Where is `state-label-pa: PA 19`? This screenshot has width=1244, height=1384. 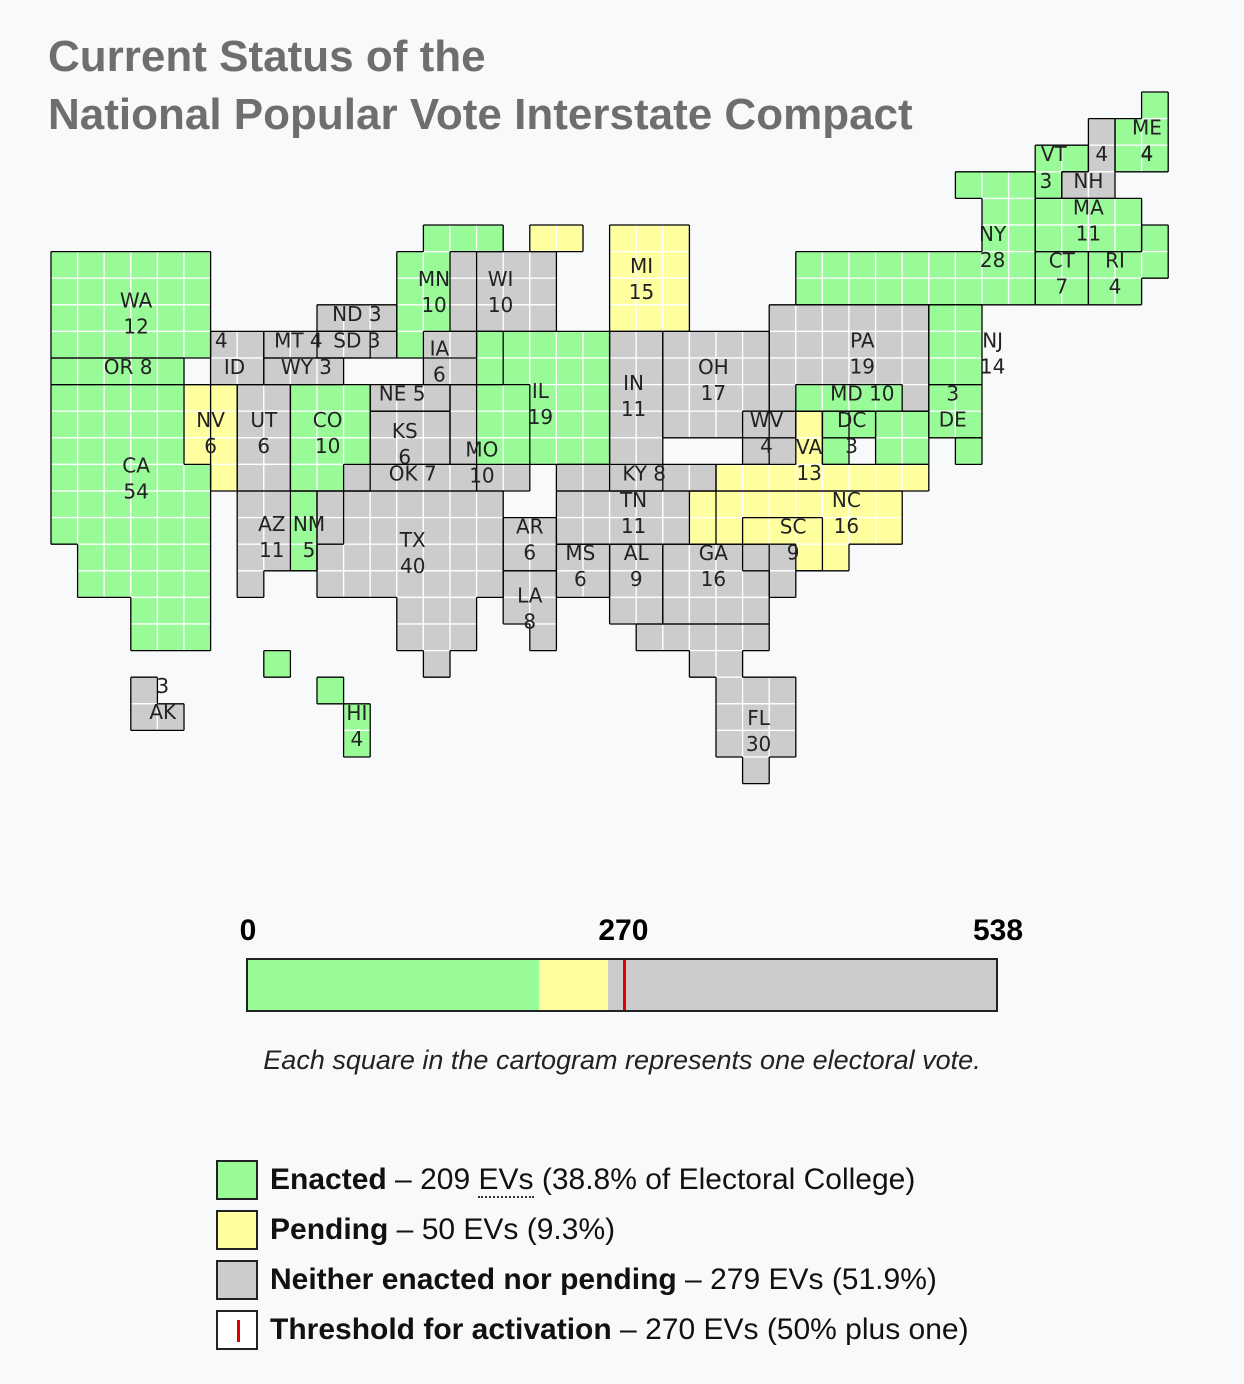 state-label-pa: PA 19 is located at coordinates (862, 353).